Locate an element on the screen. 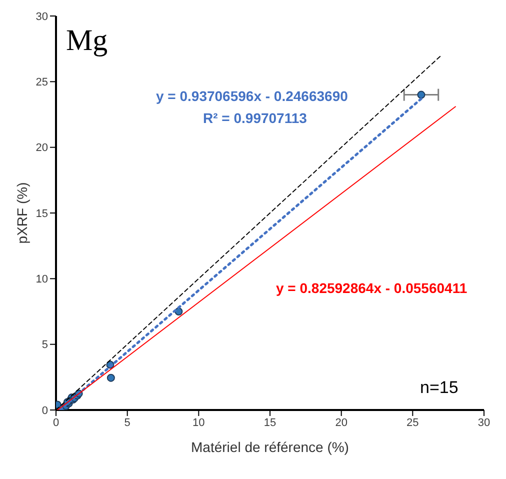 Image resolution: width=506 pixels, height=479 pixels. chart-title: Mg is located at coordinates (87, 41).